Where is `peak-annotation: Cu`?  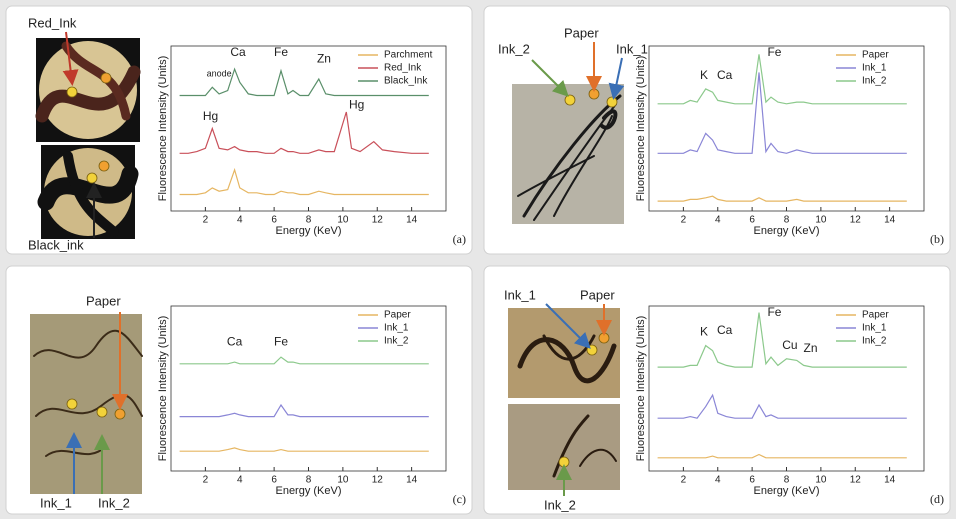 peak-annotation: Cu is located at coordinates (789, 345).